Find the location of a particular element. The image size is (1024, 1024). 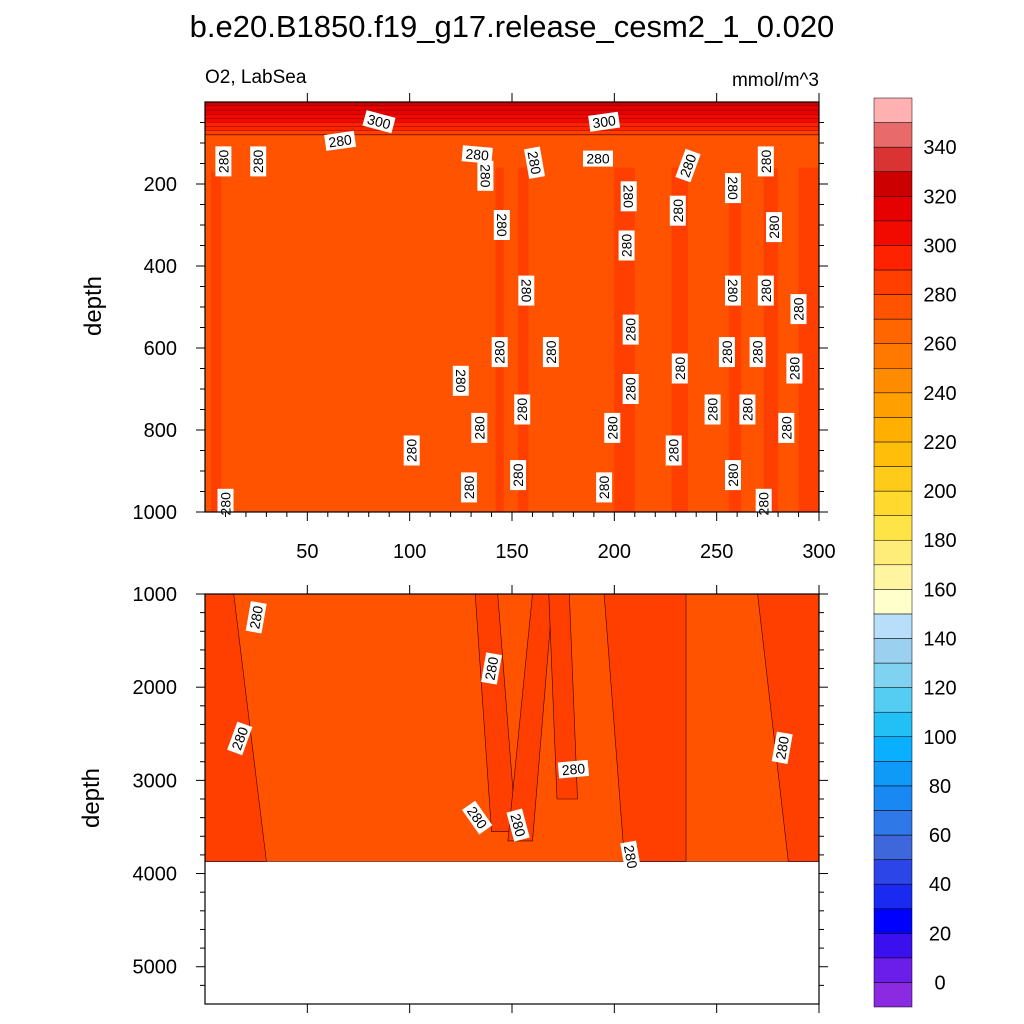

upper-y-tick-label: 1000 is located at coordinates (155, 513).